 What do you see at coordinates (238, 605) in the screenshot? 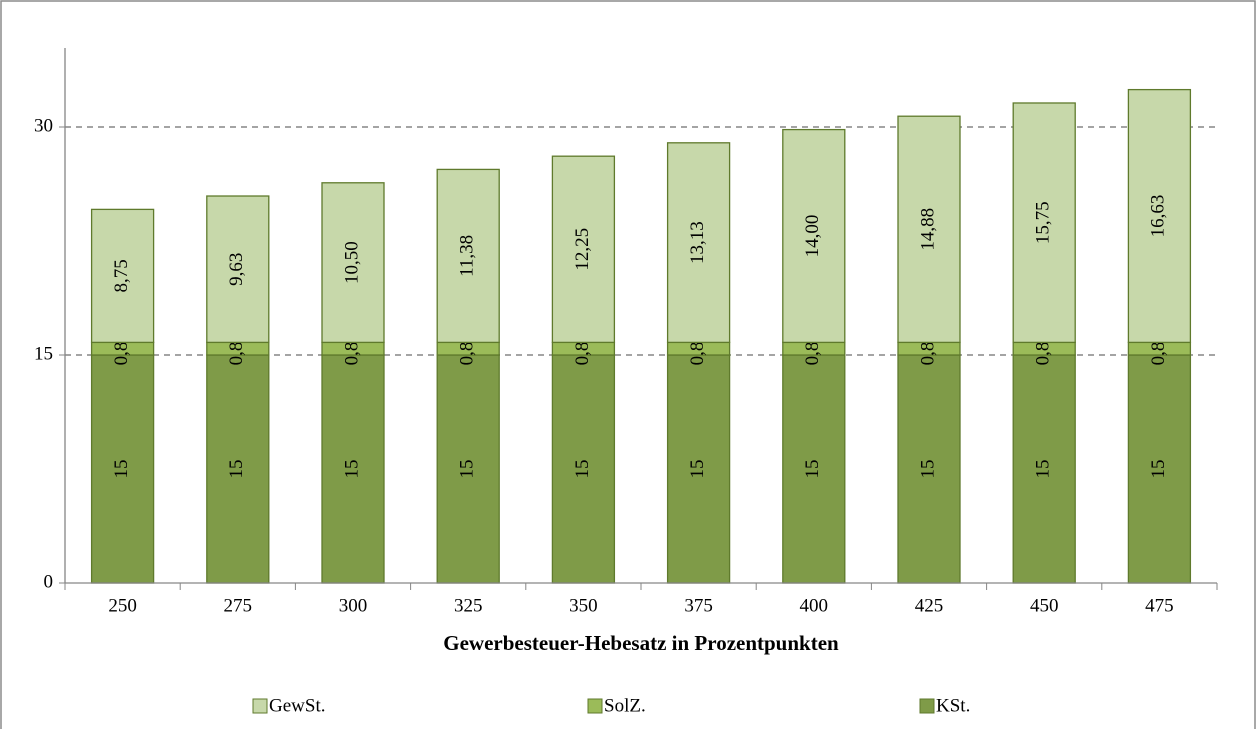
I see `x-tick-label: 275` at bounding box center [238, 605].